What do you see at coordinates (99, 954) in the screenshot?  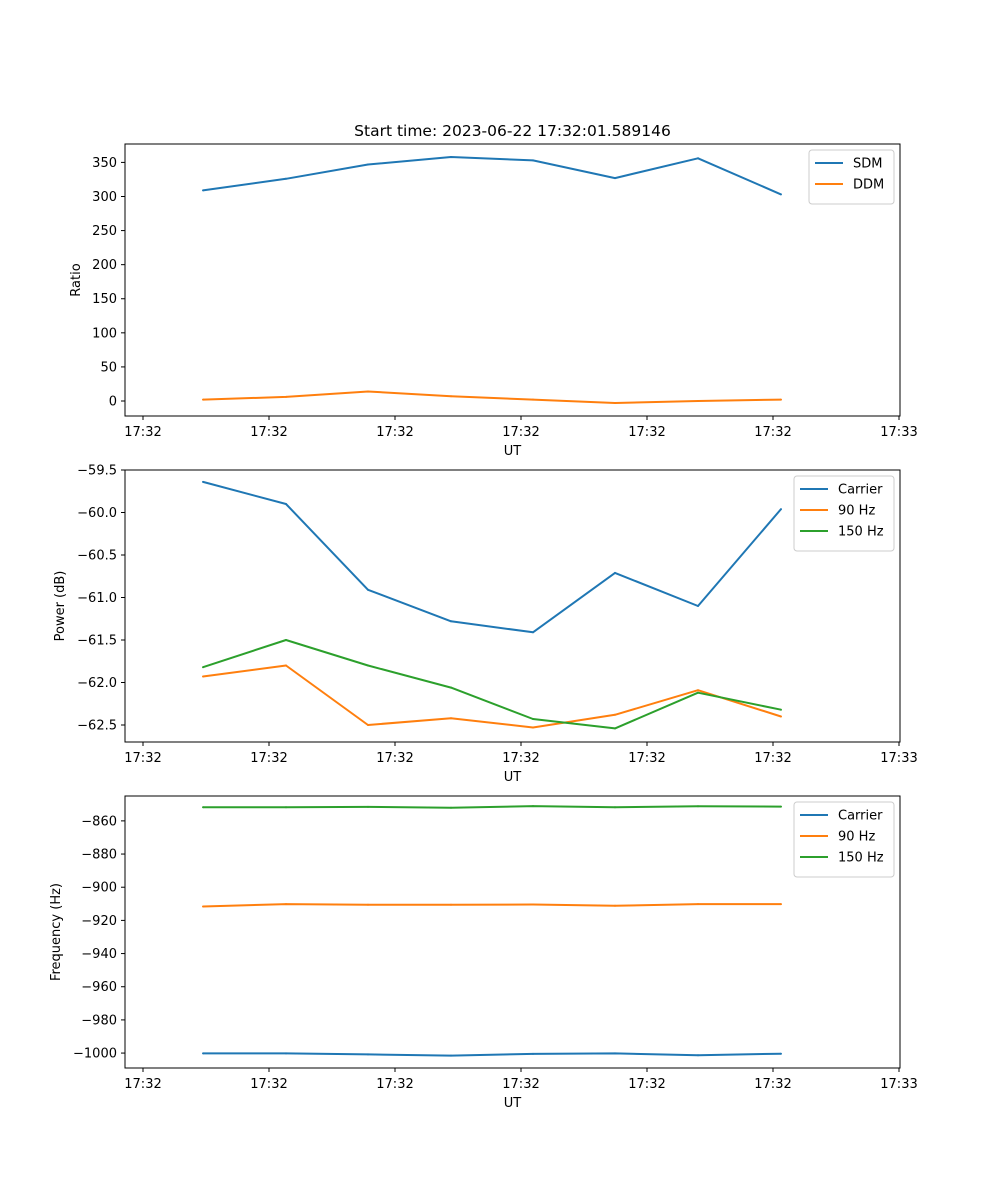 I see `y-tick-label: −940` at bounding box center [99, 954].